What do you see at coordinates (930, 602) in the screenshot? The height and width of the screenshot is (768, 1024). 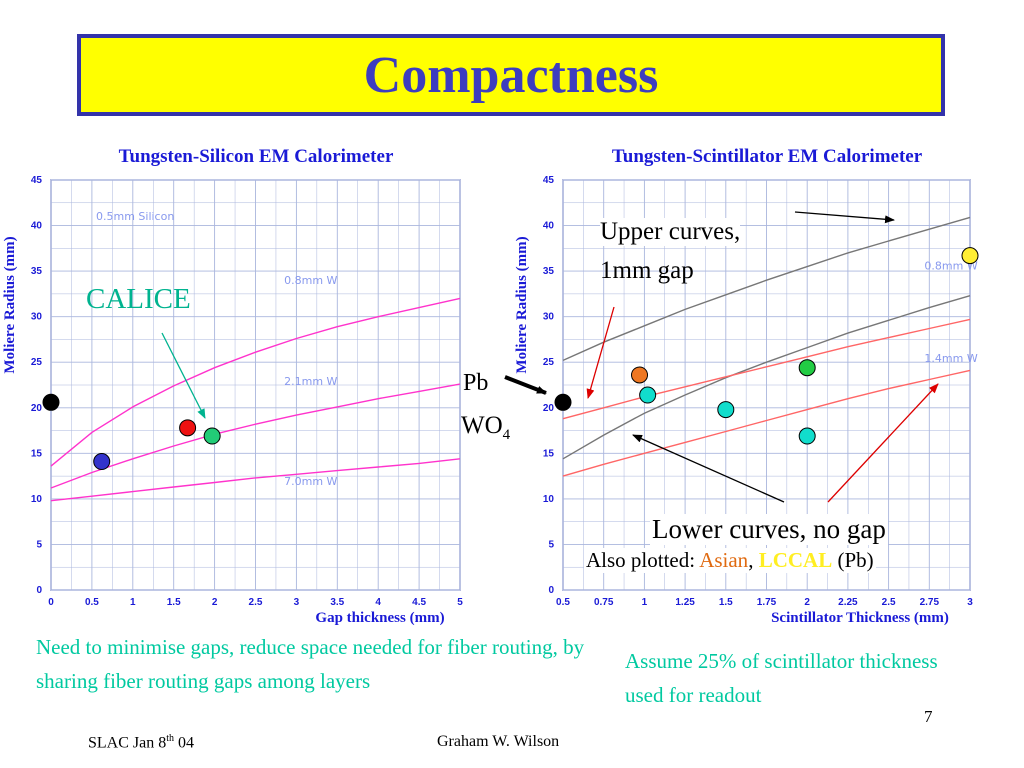 I see `x-tick-label: 2.75` at bounding box center [930, 602].